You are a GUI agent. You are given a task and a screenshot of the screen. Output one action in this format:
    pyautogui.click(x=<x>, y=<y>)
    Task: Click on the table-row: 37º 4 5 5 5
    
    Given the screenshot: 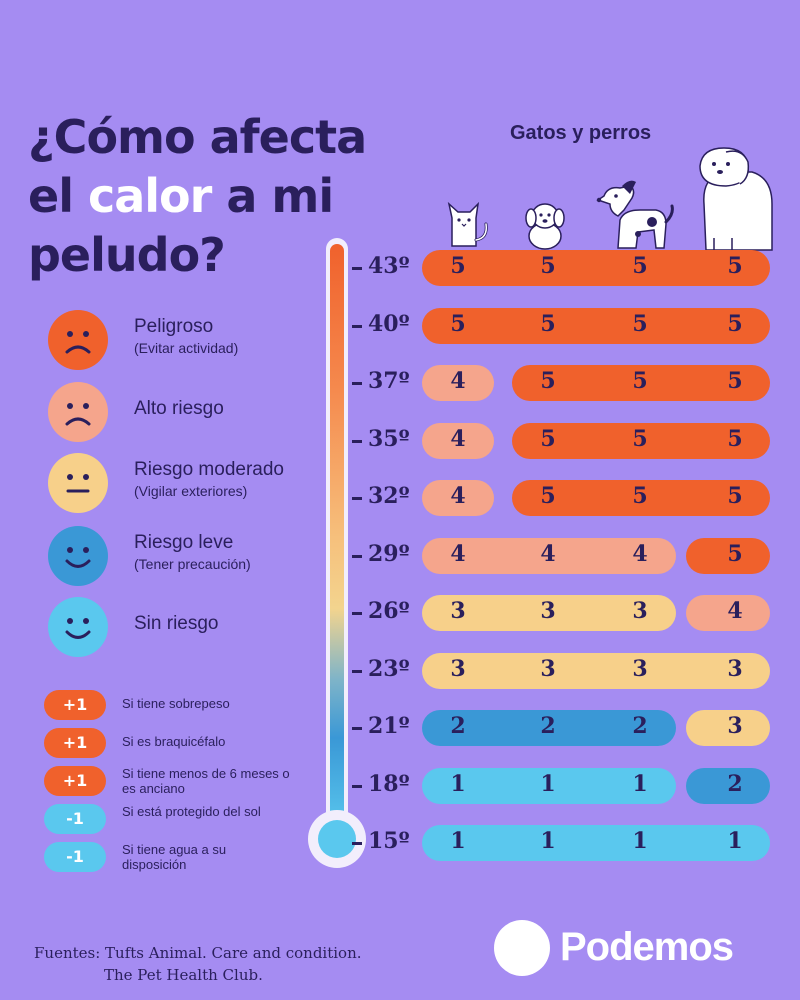 What is the action you would take?
    pyautogui.click(x=562, y=383)
    